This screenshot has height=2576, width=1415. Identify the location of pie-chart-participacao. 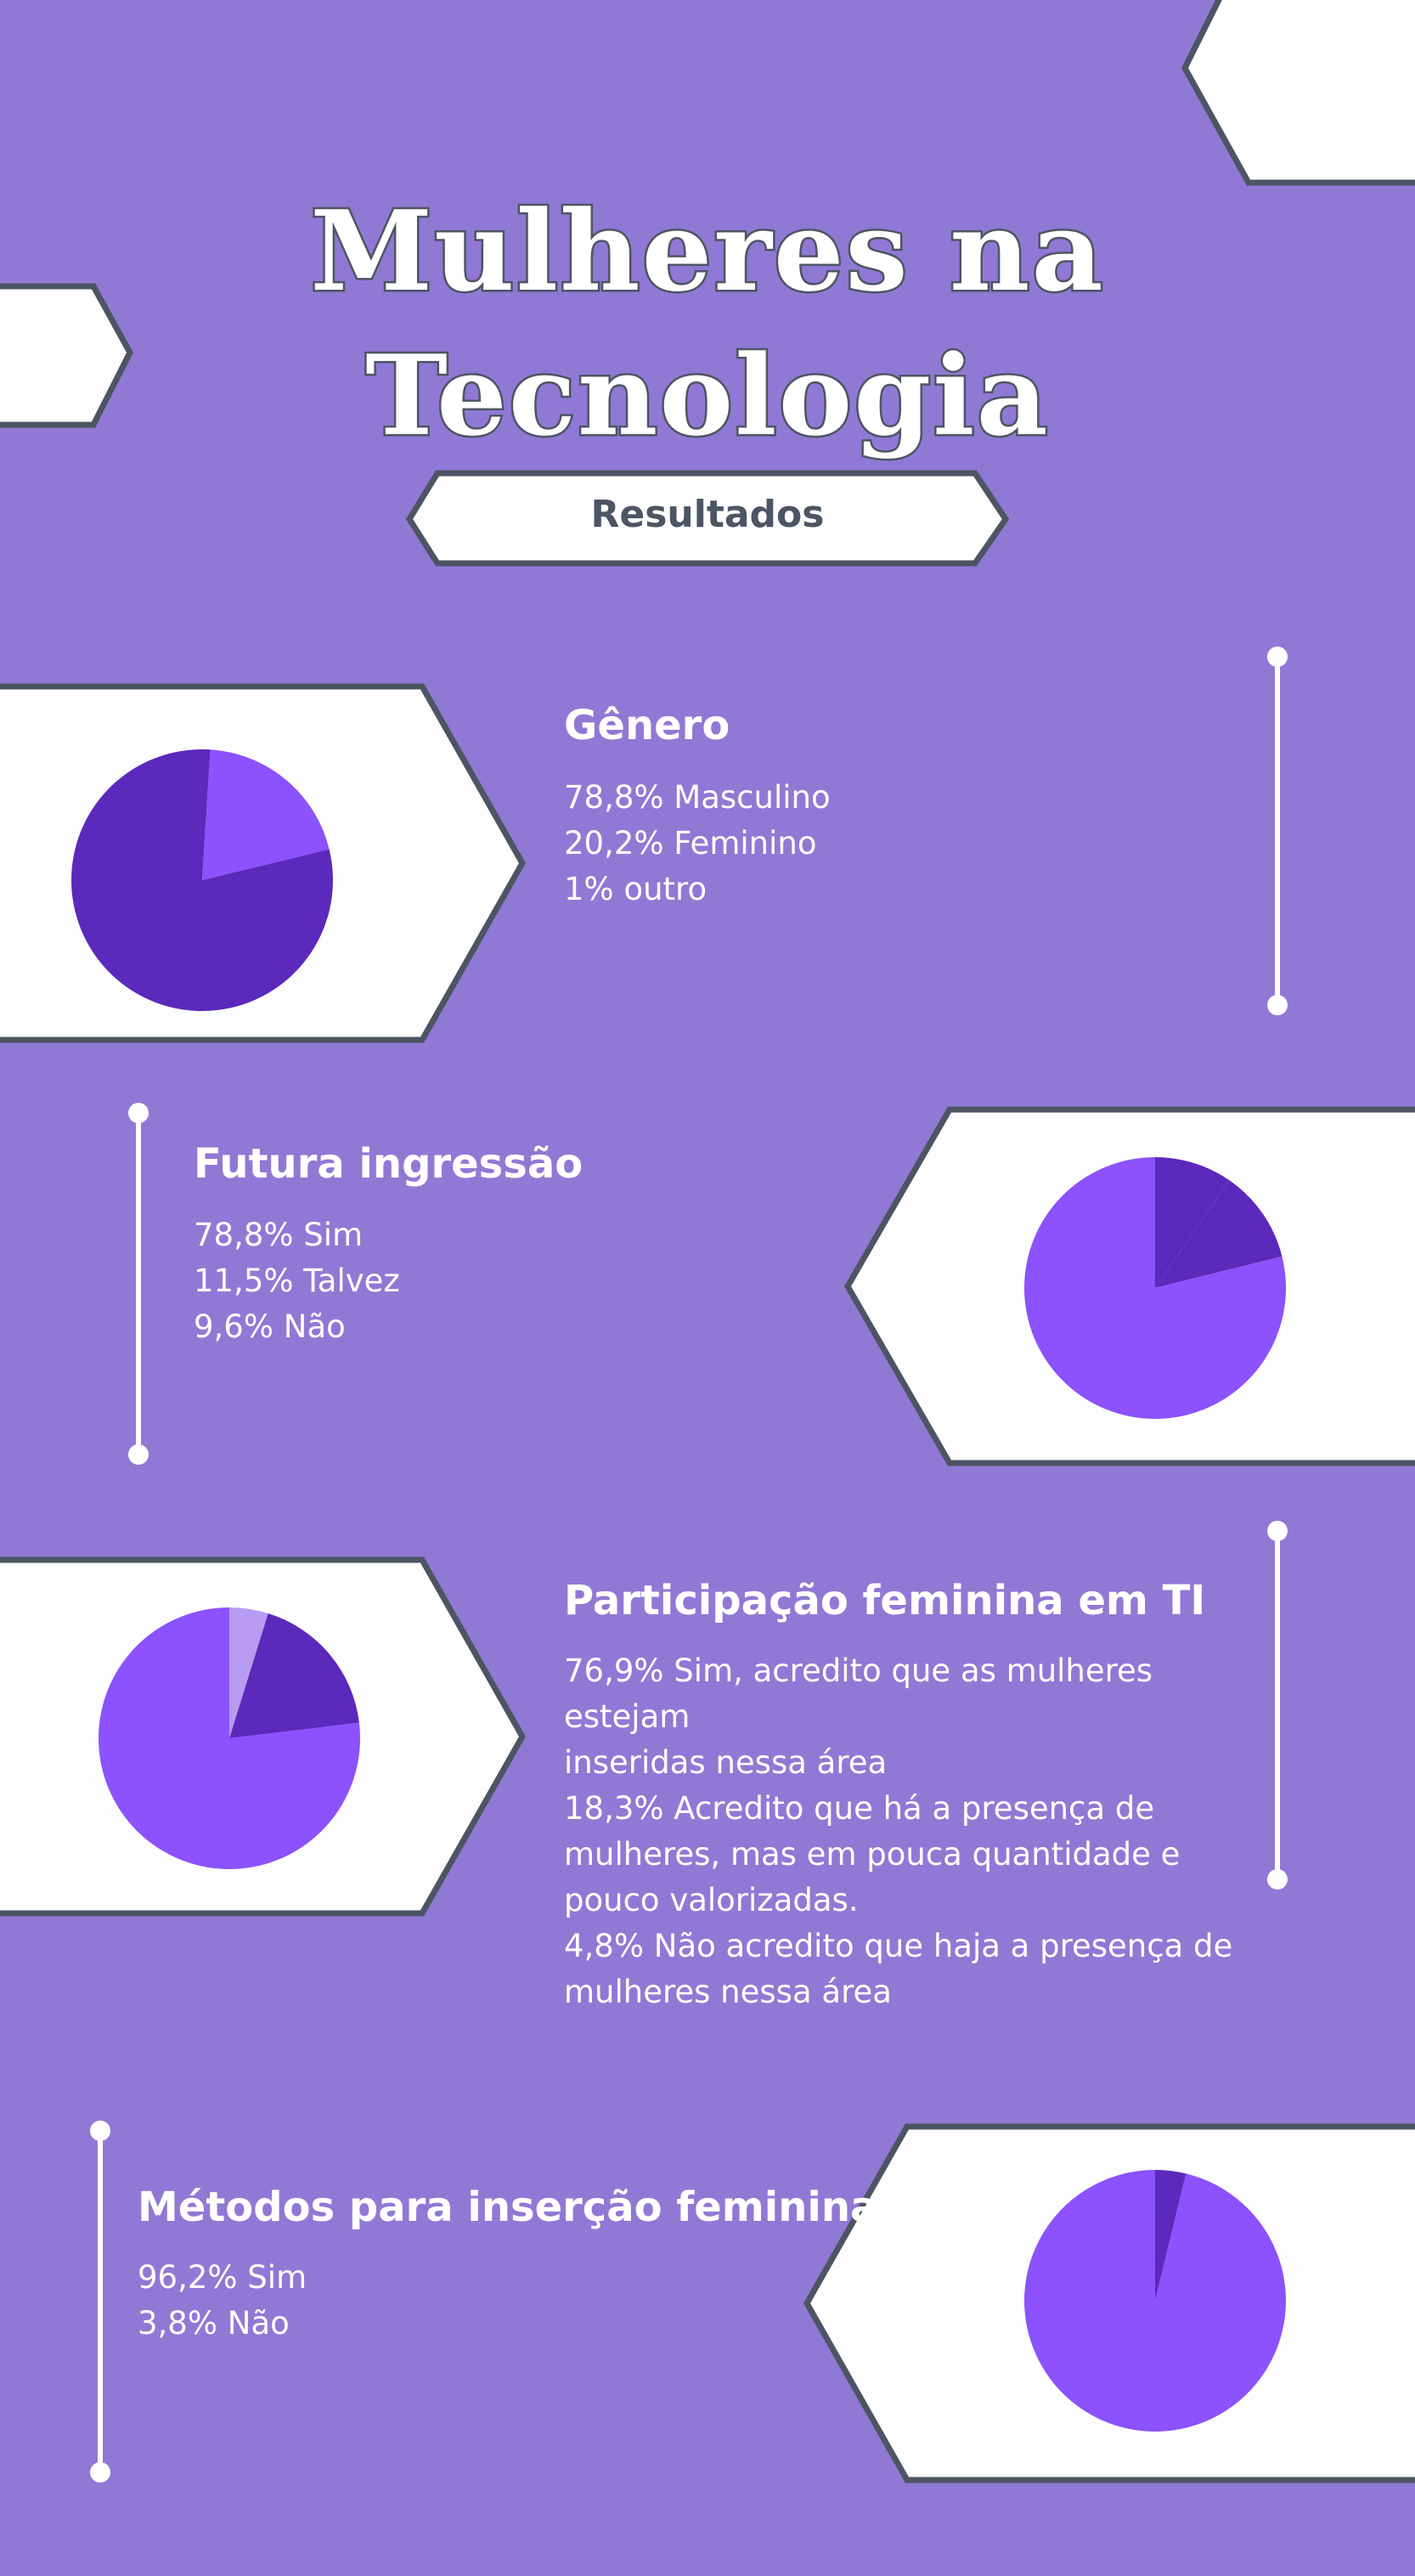
(229, 1738).